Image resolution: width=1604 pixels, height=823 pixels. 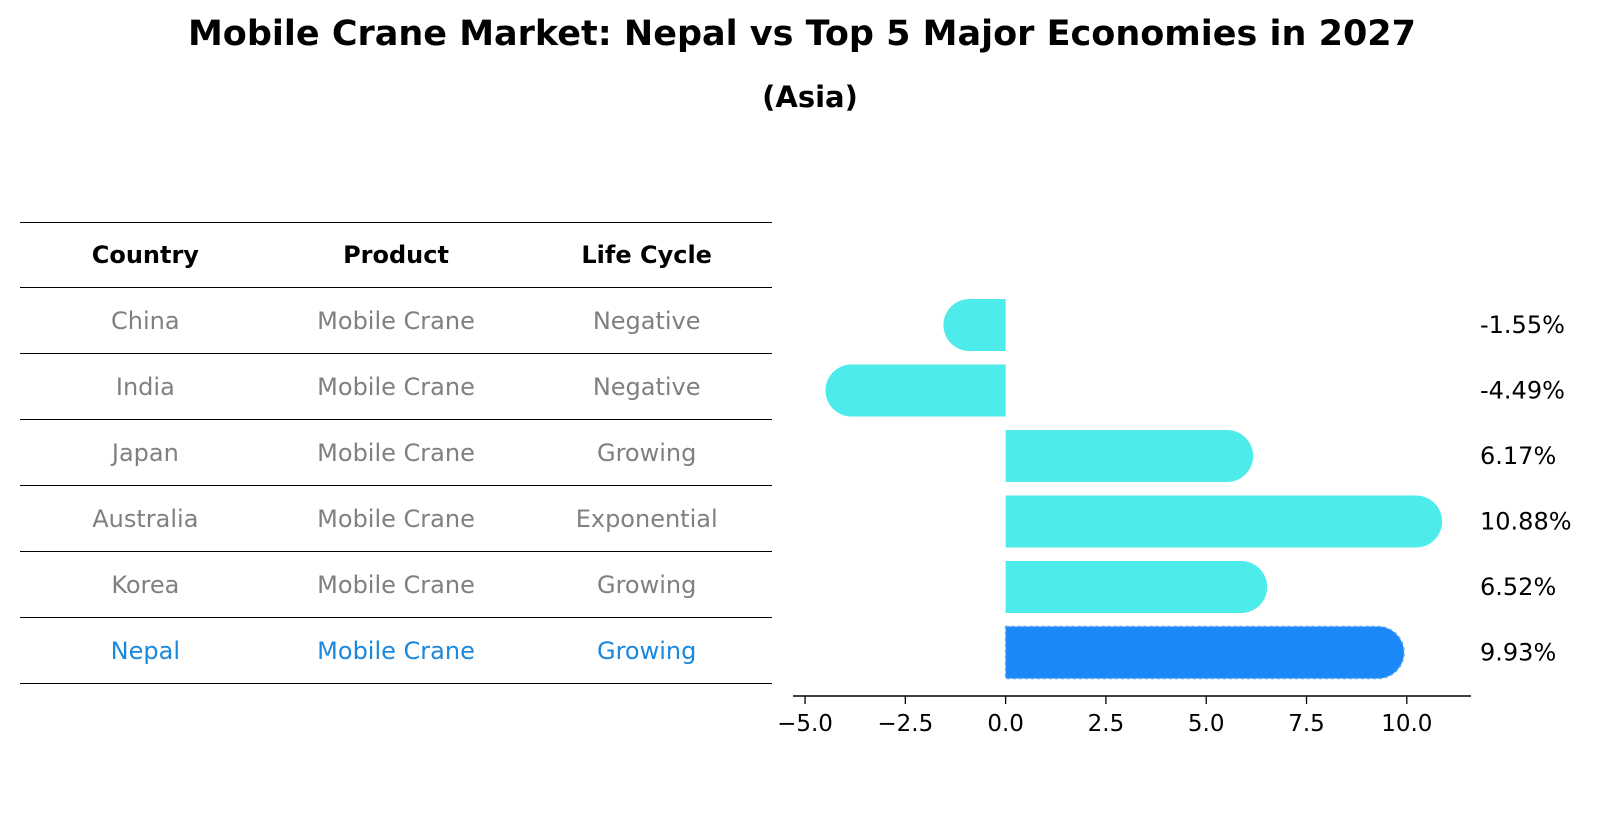 I want to click on table-header-row: Country Product Life Cycle, so click(x=396, y=255).